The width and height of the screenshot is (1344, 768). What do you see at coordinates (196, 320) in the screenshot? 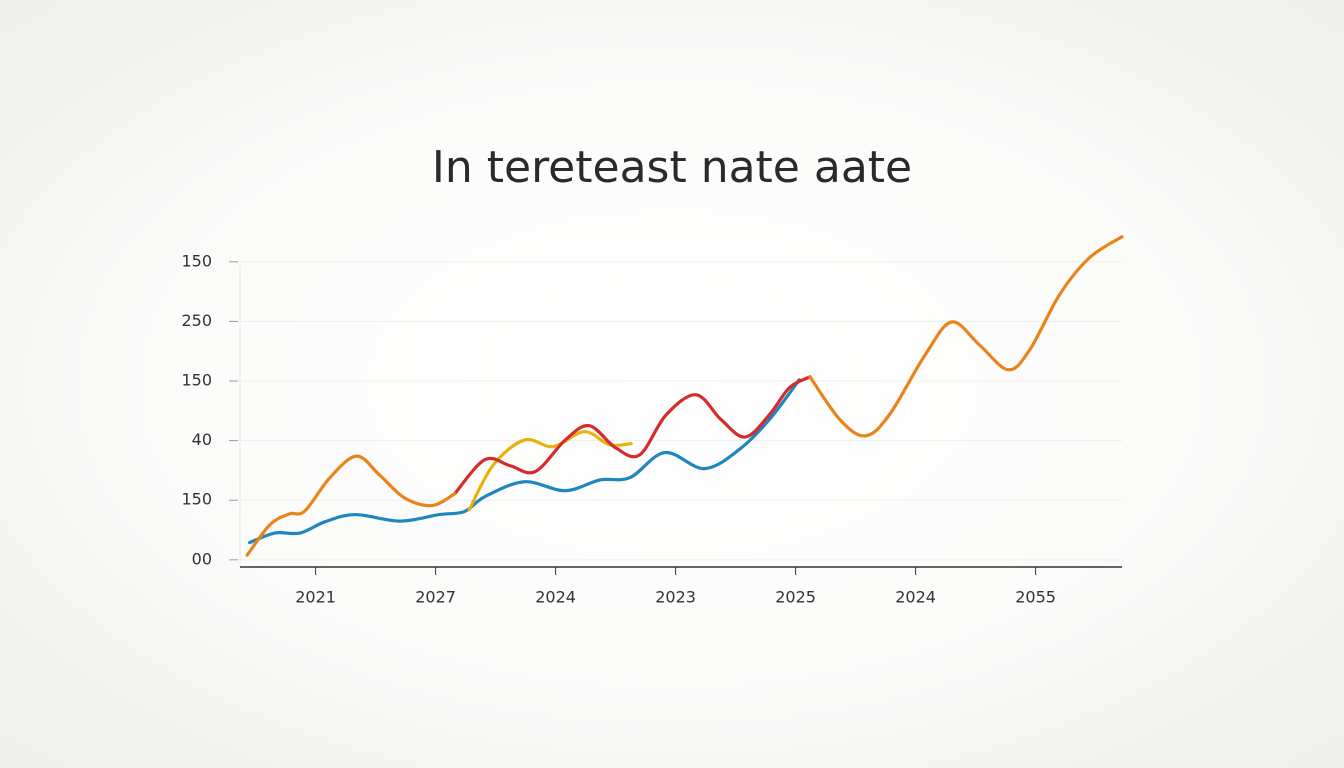
I see `y-tick-label: 250` at bounding box center [196, 320].